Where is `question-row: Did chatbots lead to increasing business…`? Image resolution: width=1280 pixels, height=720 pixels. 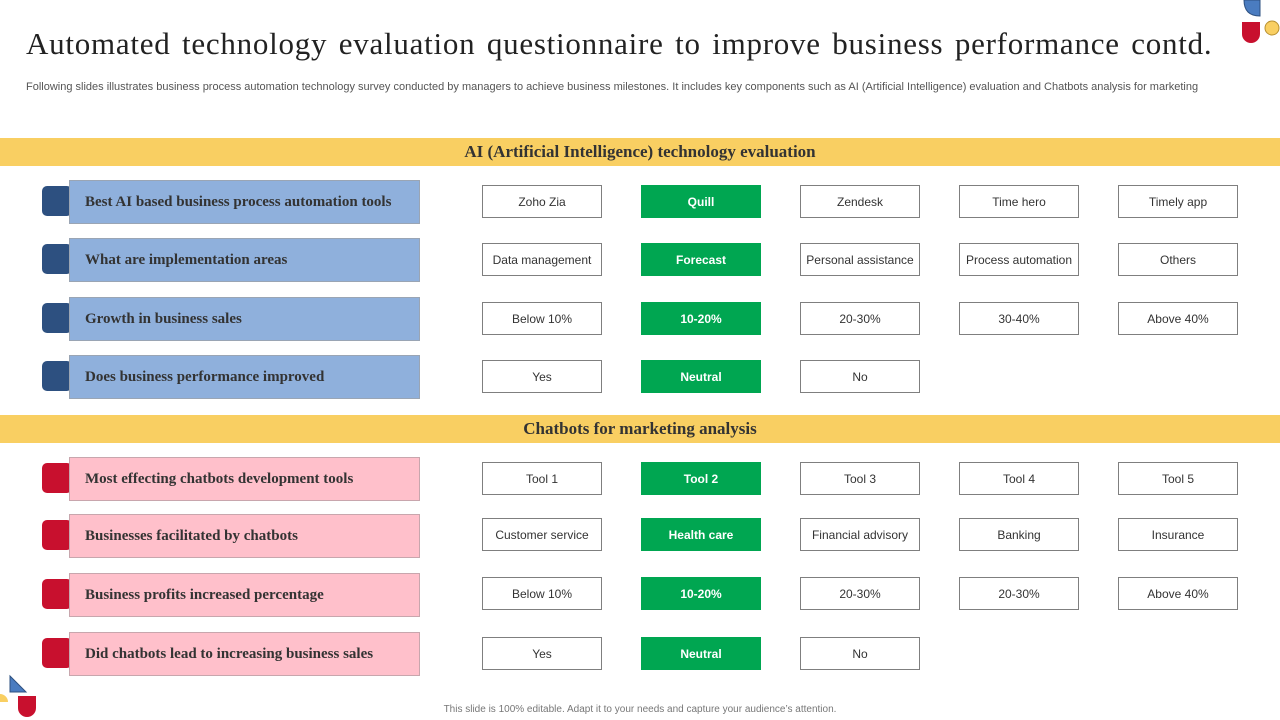 question-row: Did chatbots lead to increasing business… is located at coordinates (231, 654).